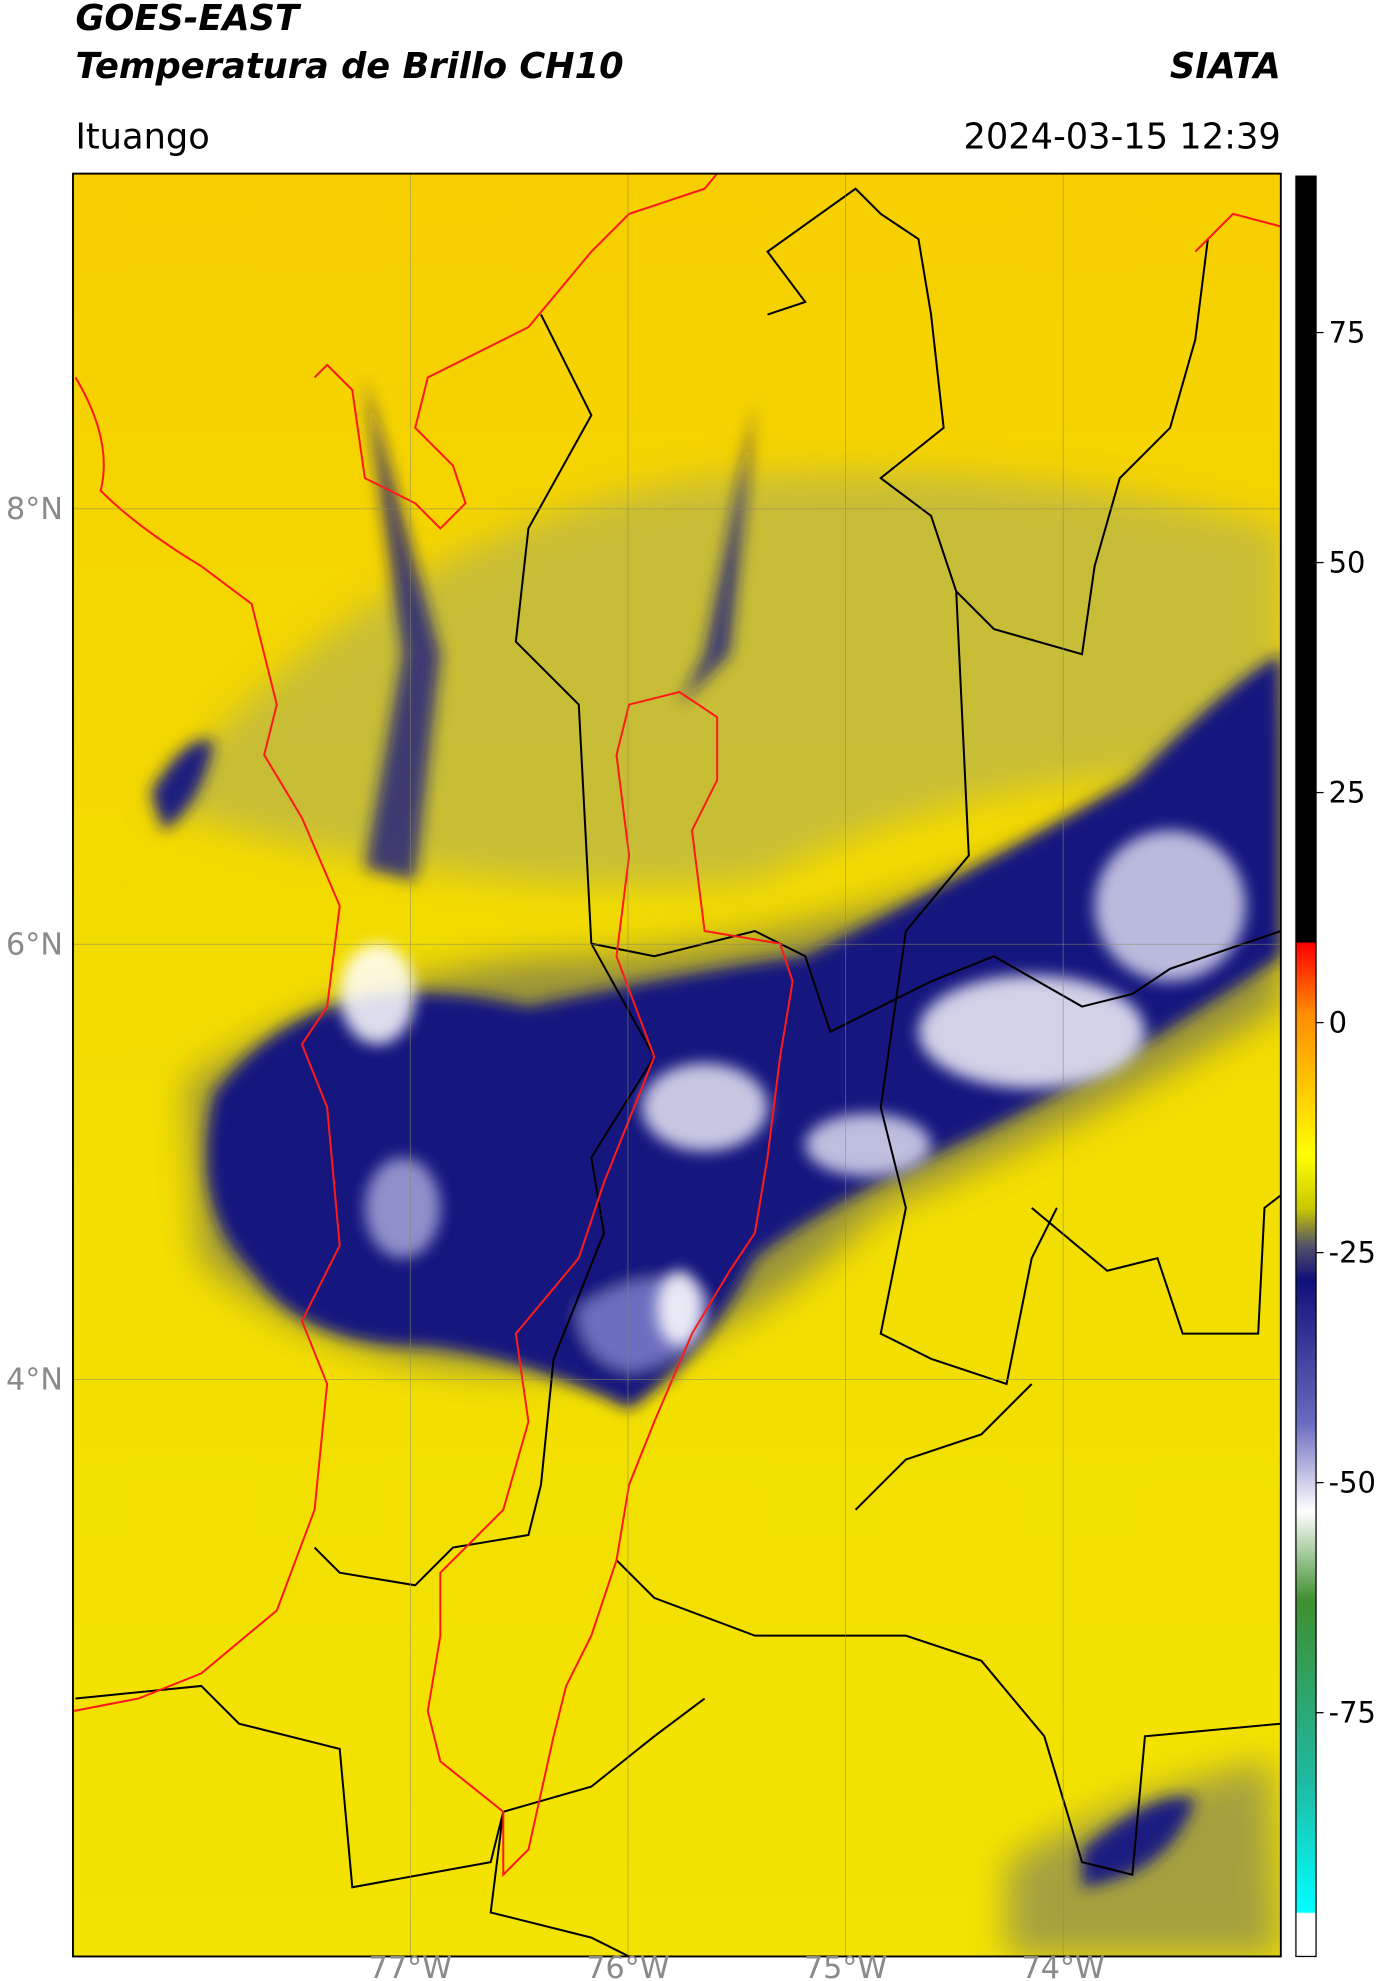  Describe the element at coordinates (349, 66) in the screenshot. I see `title-line2: Temperatura de Brillo CH10` at that location.